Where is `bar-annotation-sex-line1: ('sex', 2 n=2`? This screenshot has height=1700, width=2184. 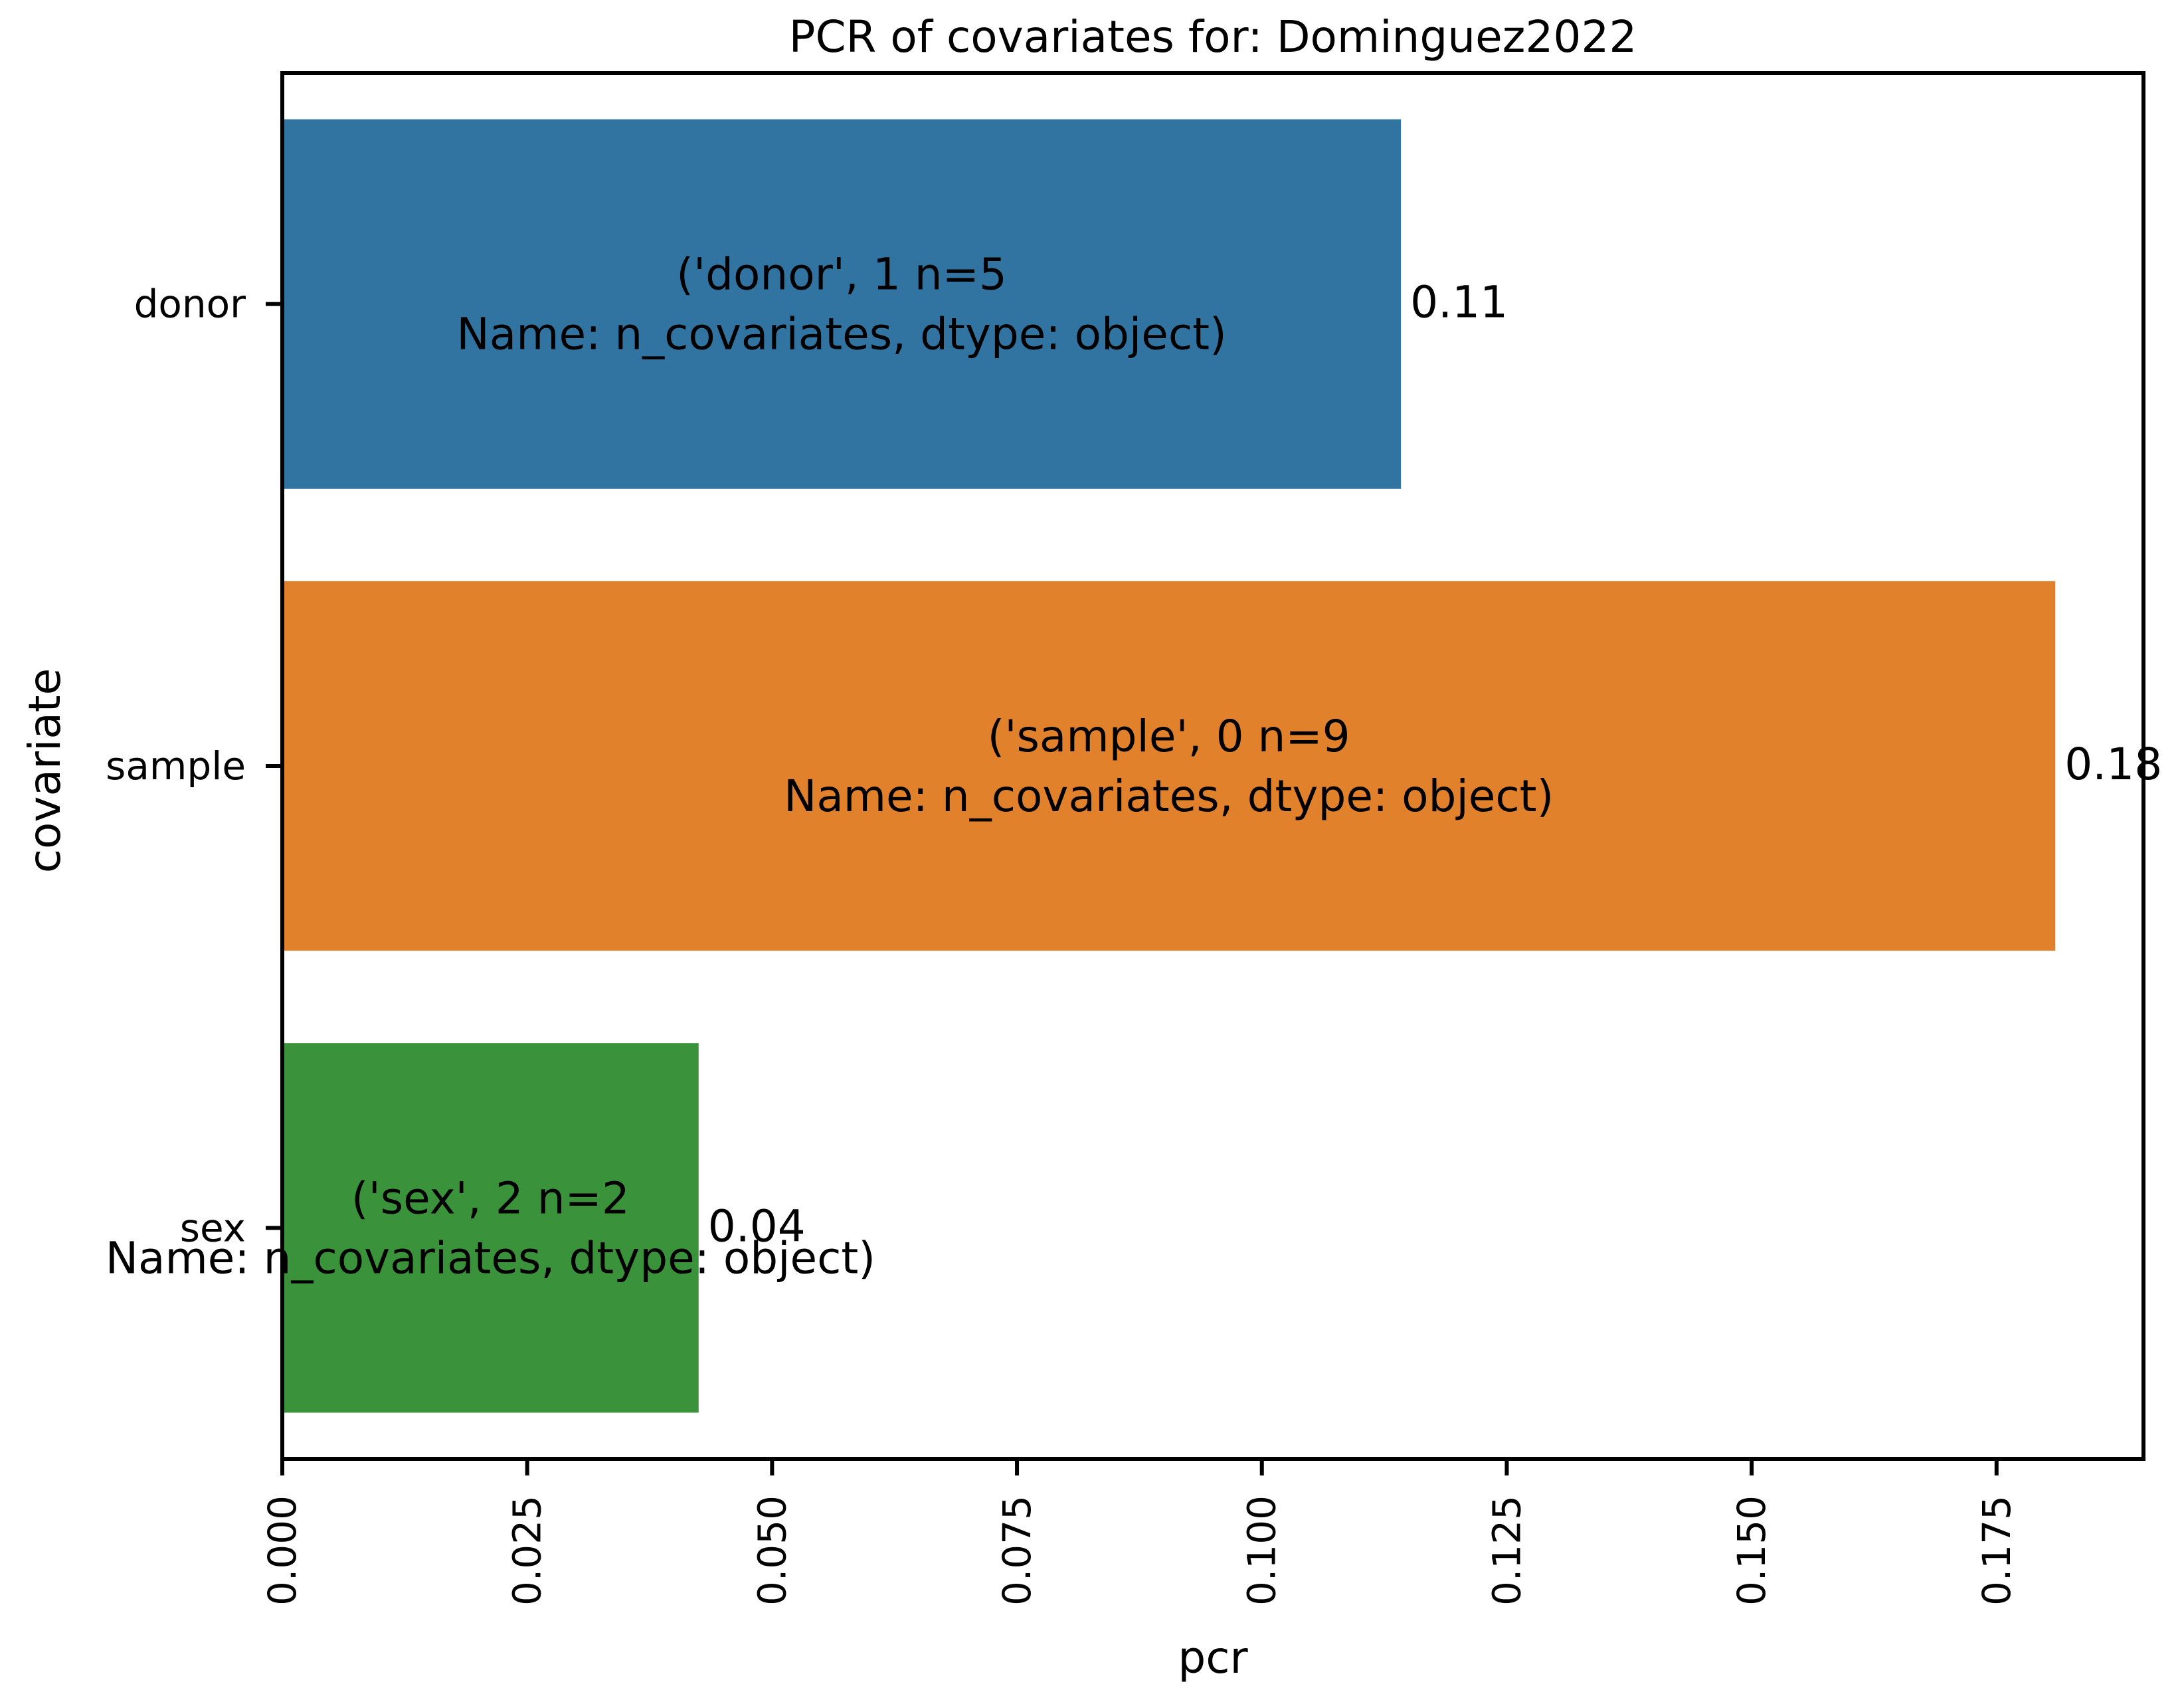 bar-annotation-sex-line1: ('sex', 2 n=2 is located at coordinates (490, 1198).